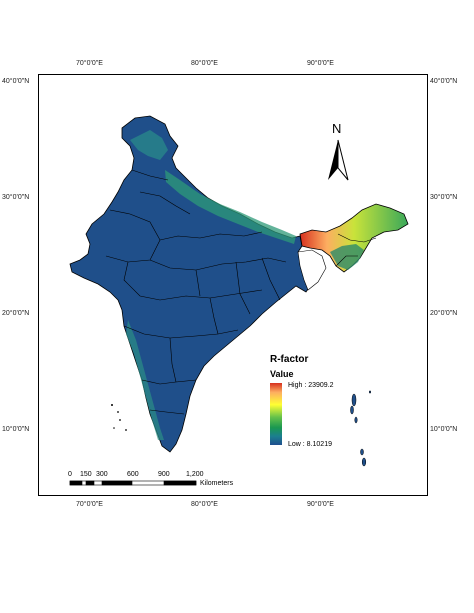  I want to click on bottom-lon-label-80: 80°0'0"E, so click(204, 504).